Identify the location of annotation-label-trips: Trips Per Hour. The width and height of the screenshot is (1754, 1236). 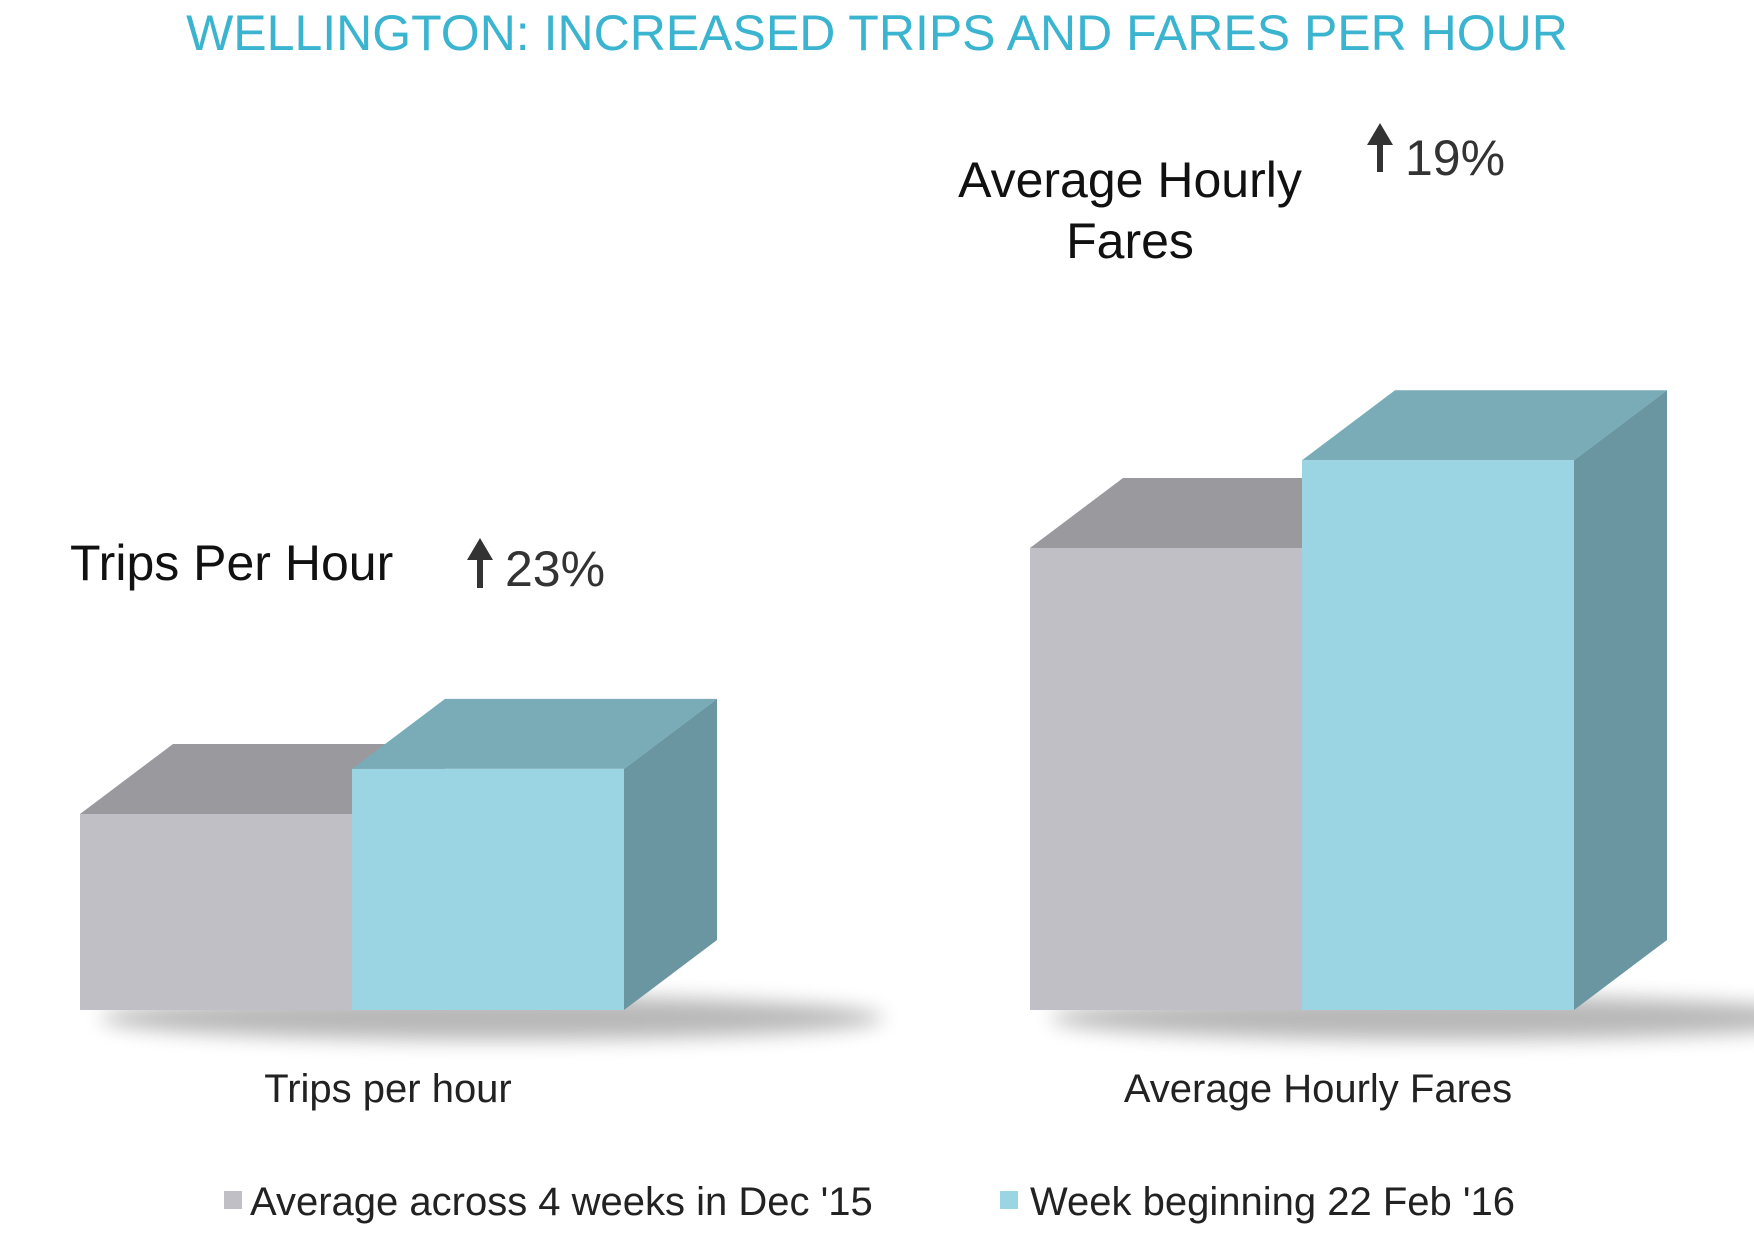
(231, 563).